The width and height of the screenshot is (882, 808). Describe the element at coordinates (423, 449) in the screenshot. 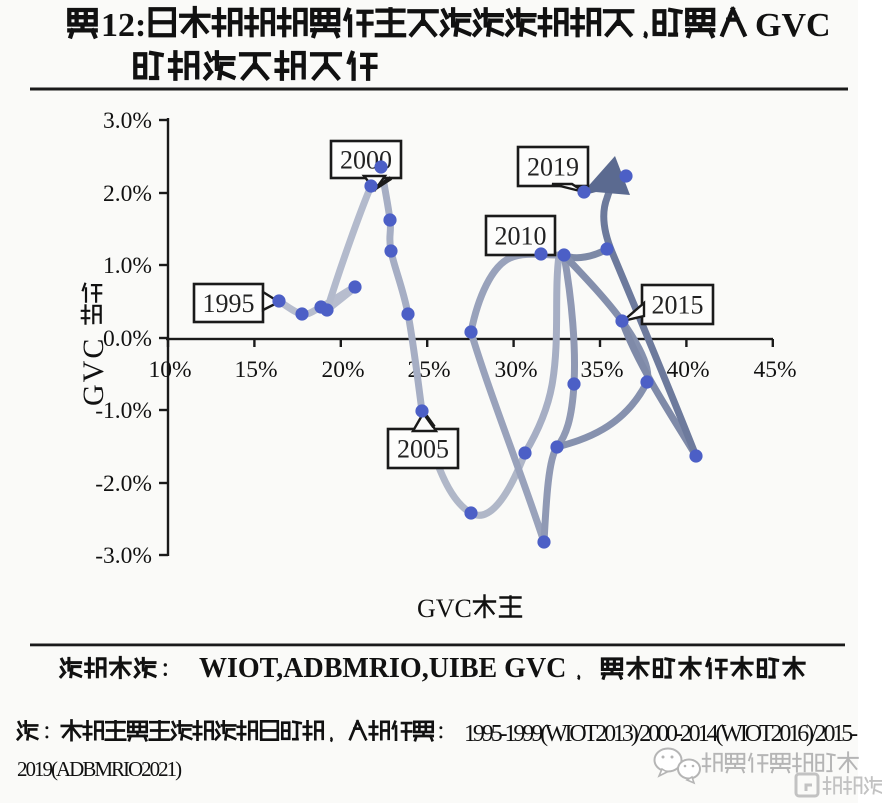

I see `svg-text: 2005` at that location.